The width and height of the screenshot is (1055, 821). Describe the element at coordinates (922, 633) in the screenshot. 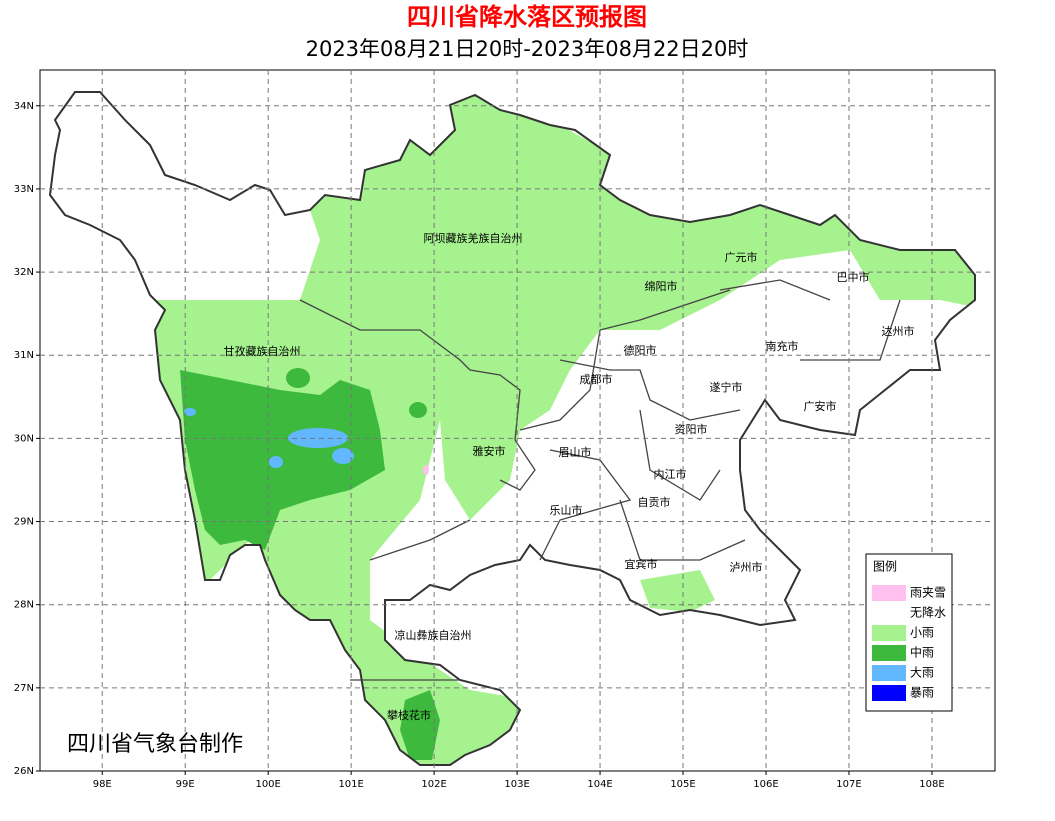

I see `legend-label: 小雨` at that location.